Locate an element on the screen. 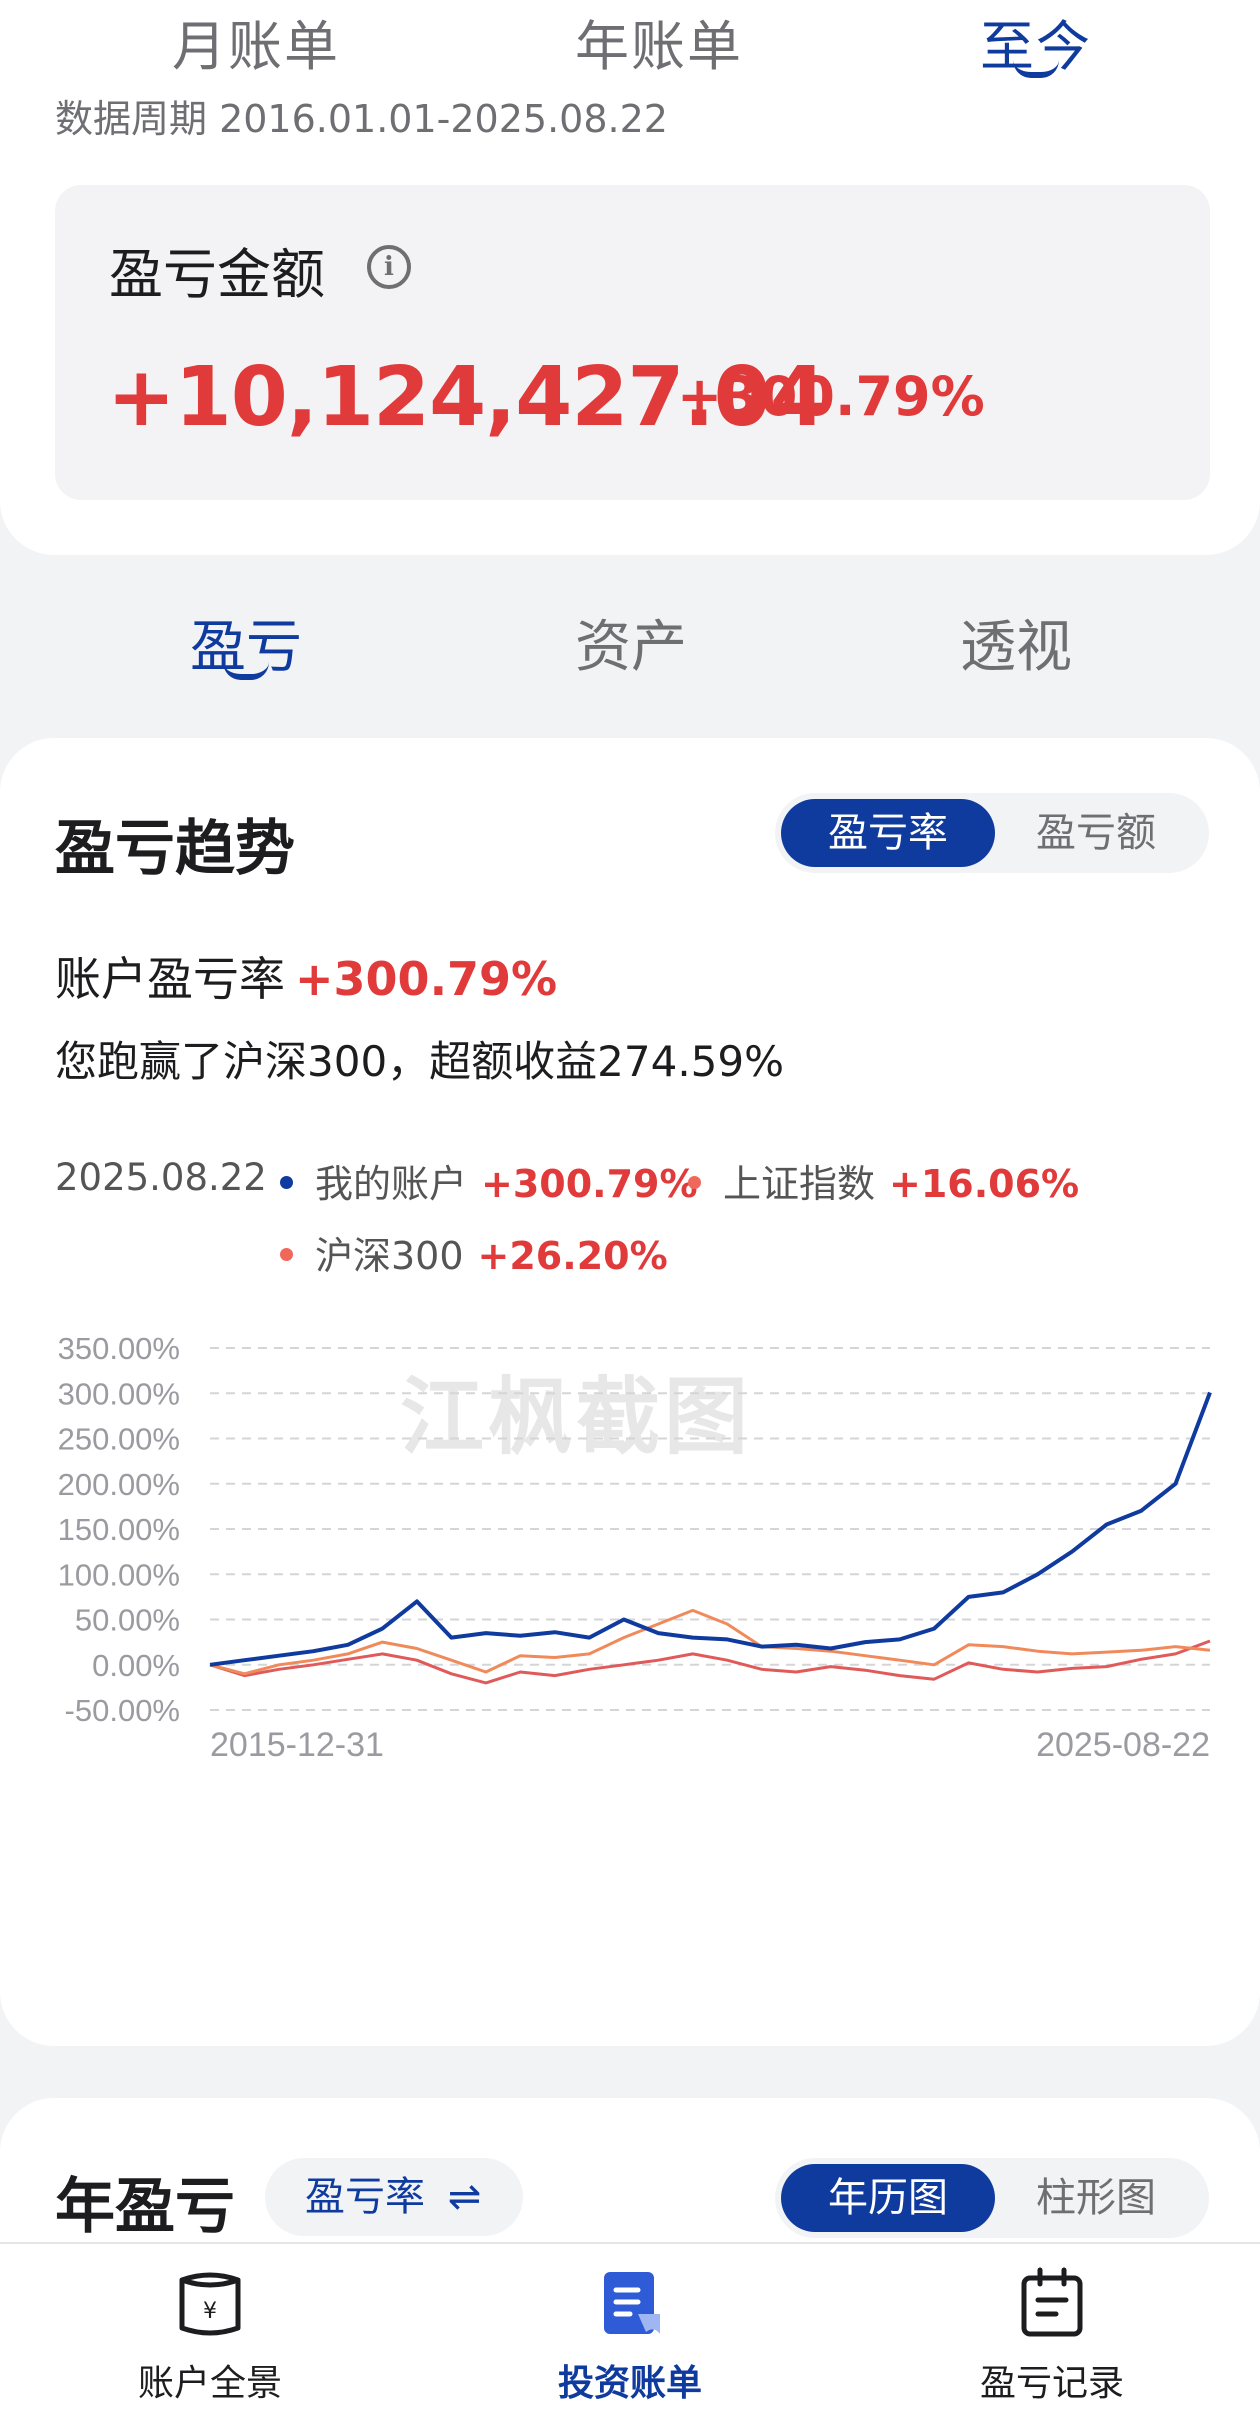 Image resolution: width=1260 pixels, height=2410 pixels. y-tick-label: 0.00% is located at coordinates (136, 1665).